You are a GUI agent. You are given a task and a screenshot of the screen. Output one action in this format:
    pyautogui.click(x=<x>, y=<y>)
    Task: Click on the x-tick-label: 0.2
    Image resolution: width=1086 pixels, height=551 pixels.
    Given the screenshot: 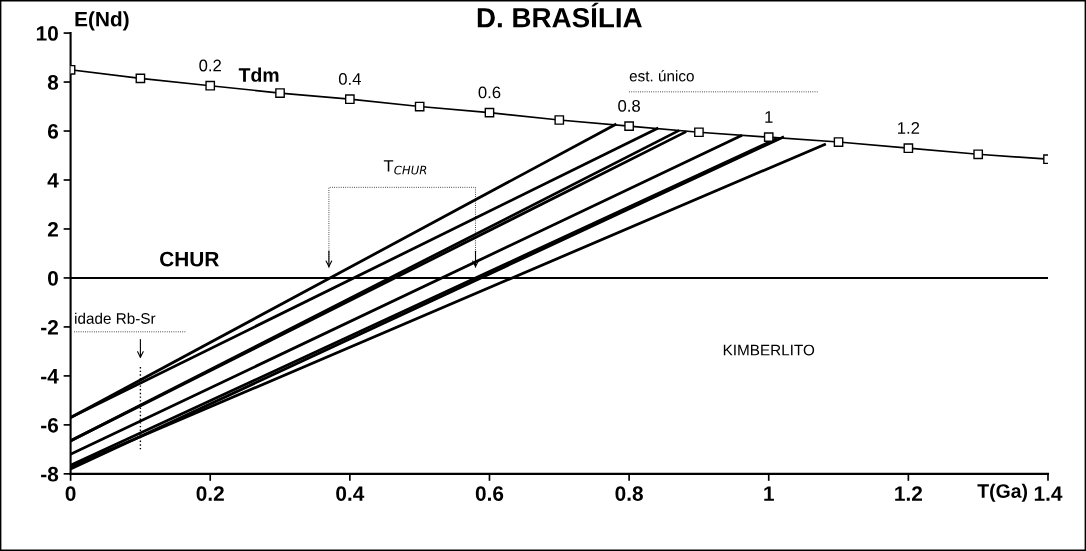 What is the action you would take?
    pyautogui.click(x=210, y=493)
    